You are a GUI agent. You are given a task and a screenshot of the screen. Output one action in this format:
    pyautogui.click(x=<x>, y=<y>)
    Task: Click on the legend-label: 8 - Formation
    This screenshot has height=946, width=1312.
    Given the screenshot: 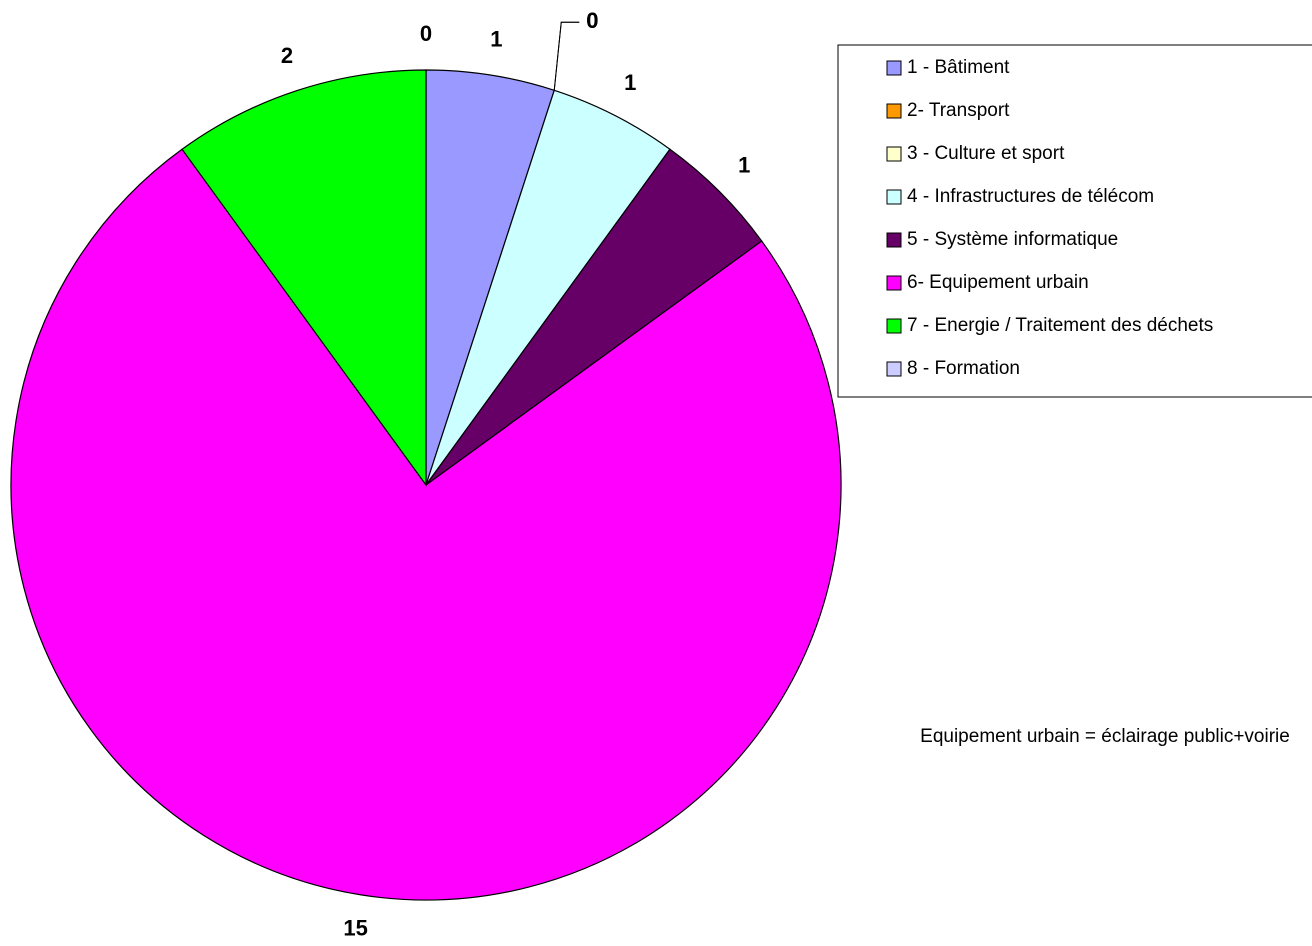 What is the action you would take?
    pyautogui.click(x=963, y=368)
    